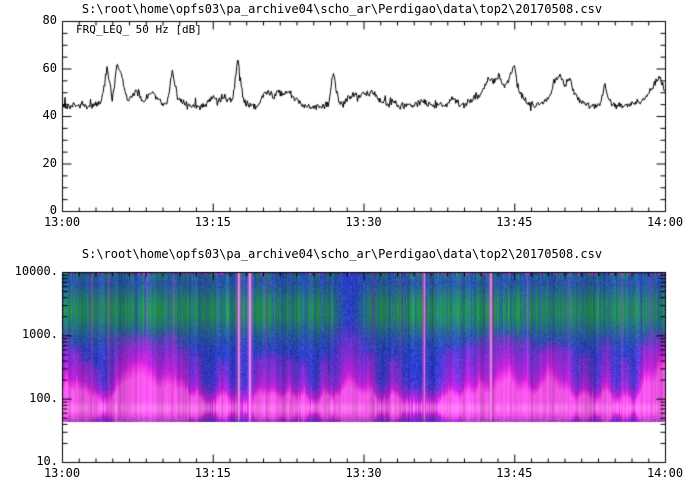 The width and height of the screenshot is (684, 504). Describe the element at coordinates (43, 397) in the screenshot. I see `y-tick-label: 100.` at that location.